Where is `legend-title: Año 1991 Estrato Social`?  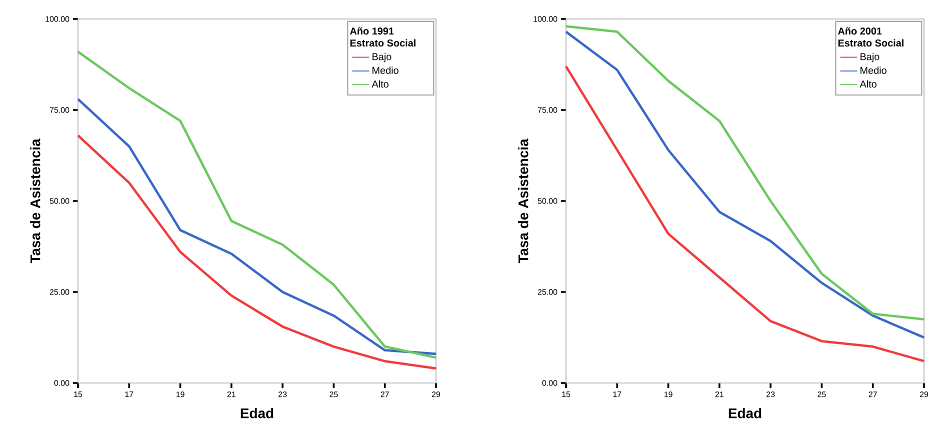
legend-title: Año 1991 Estrato Social is located at coordinates (383, 37).